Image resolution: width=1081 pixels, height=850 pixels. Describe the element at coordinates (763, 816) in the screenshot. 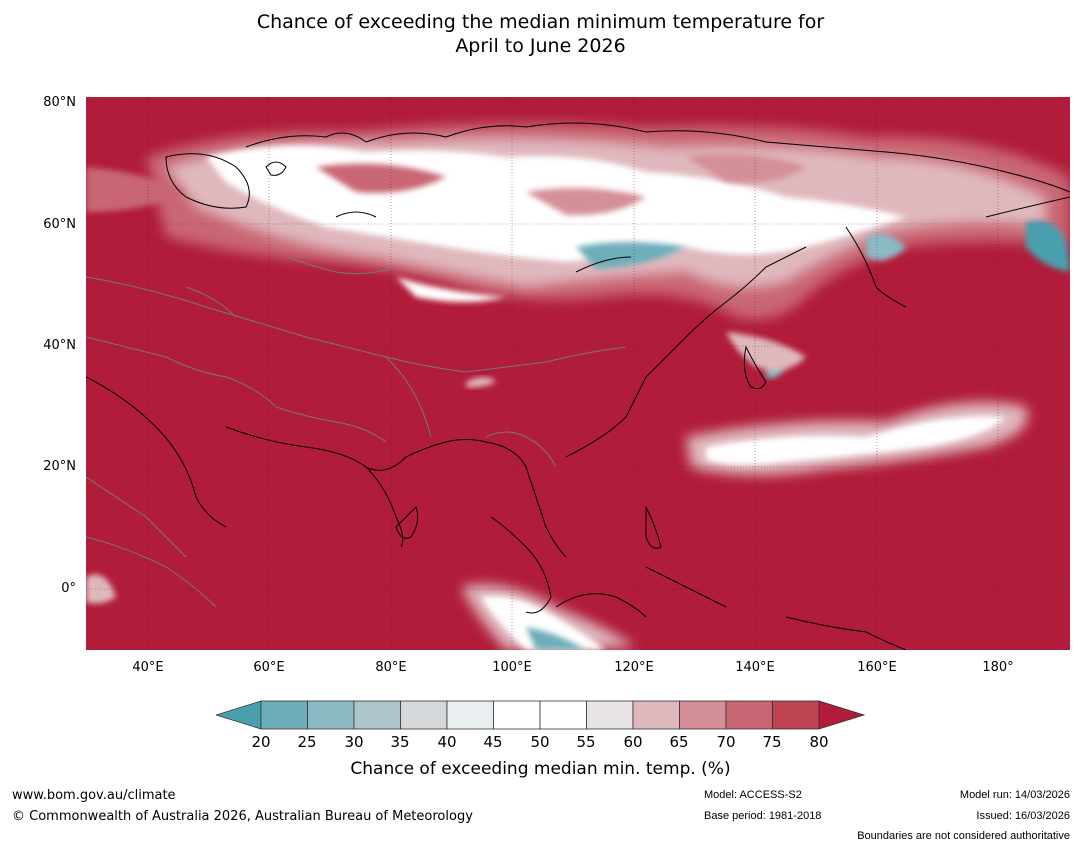

I see `footer-base-period: Base period: 1981-2018` at that location.